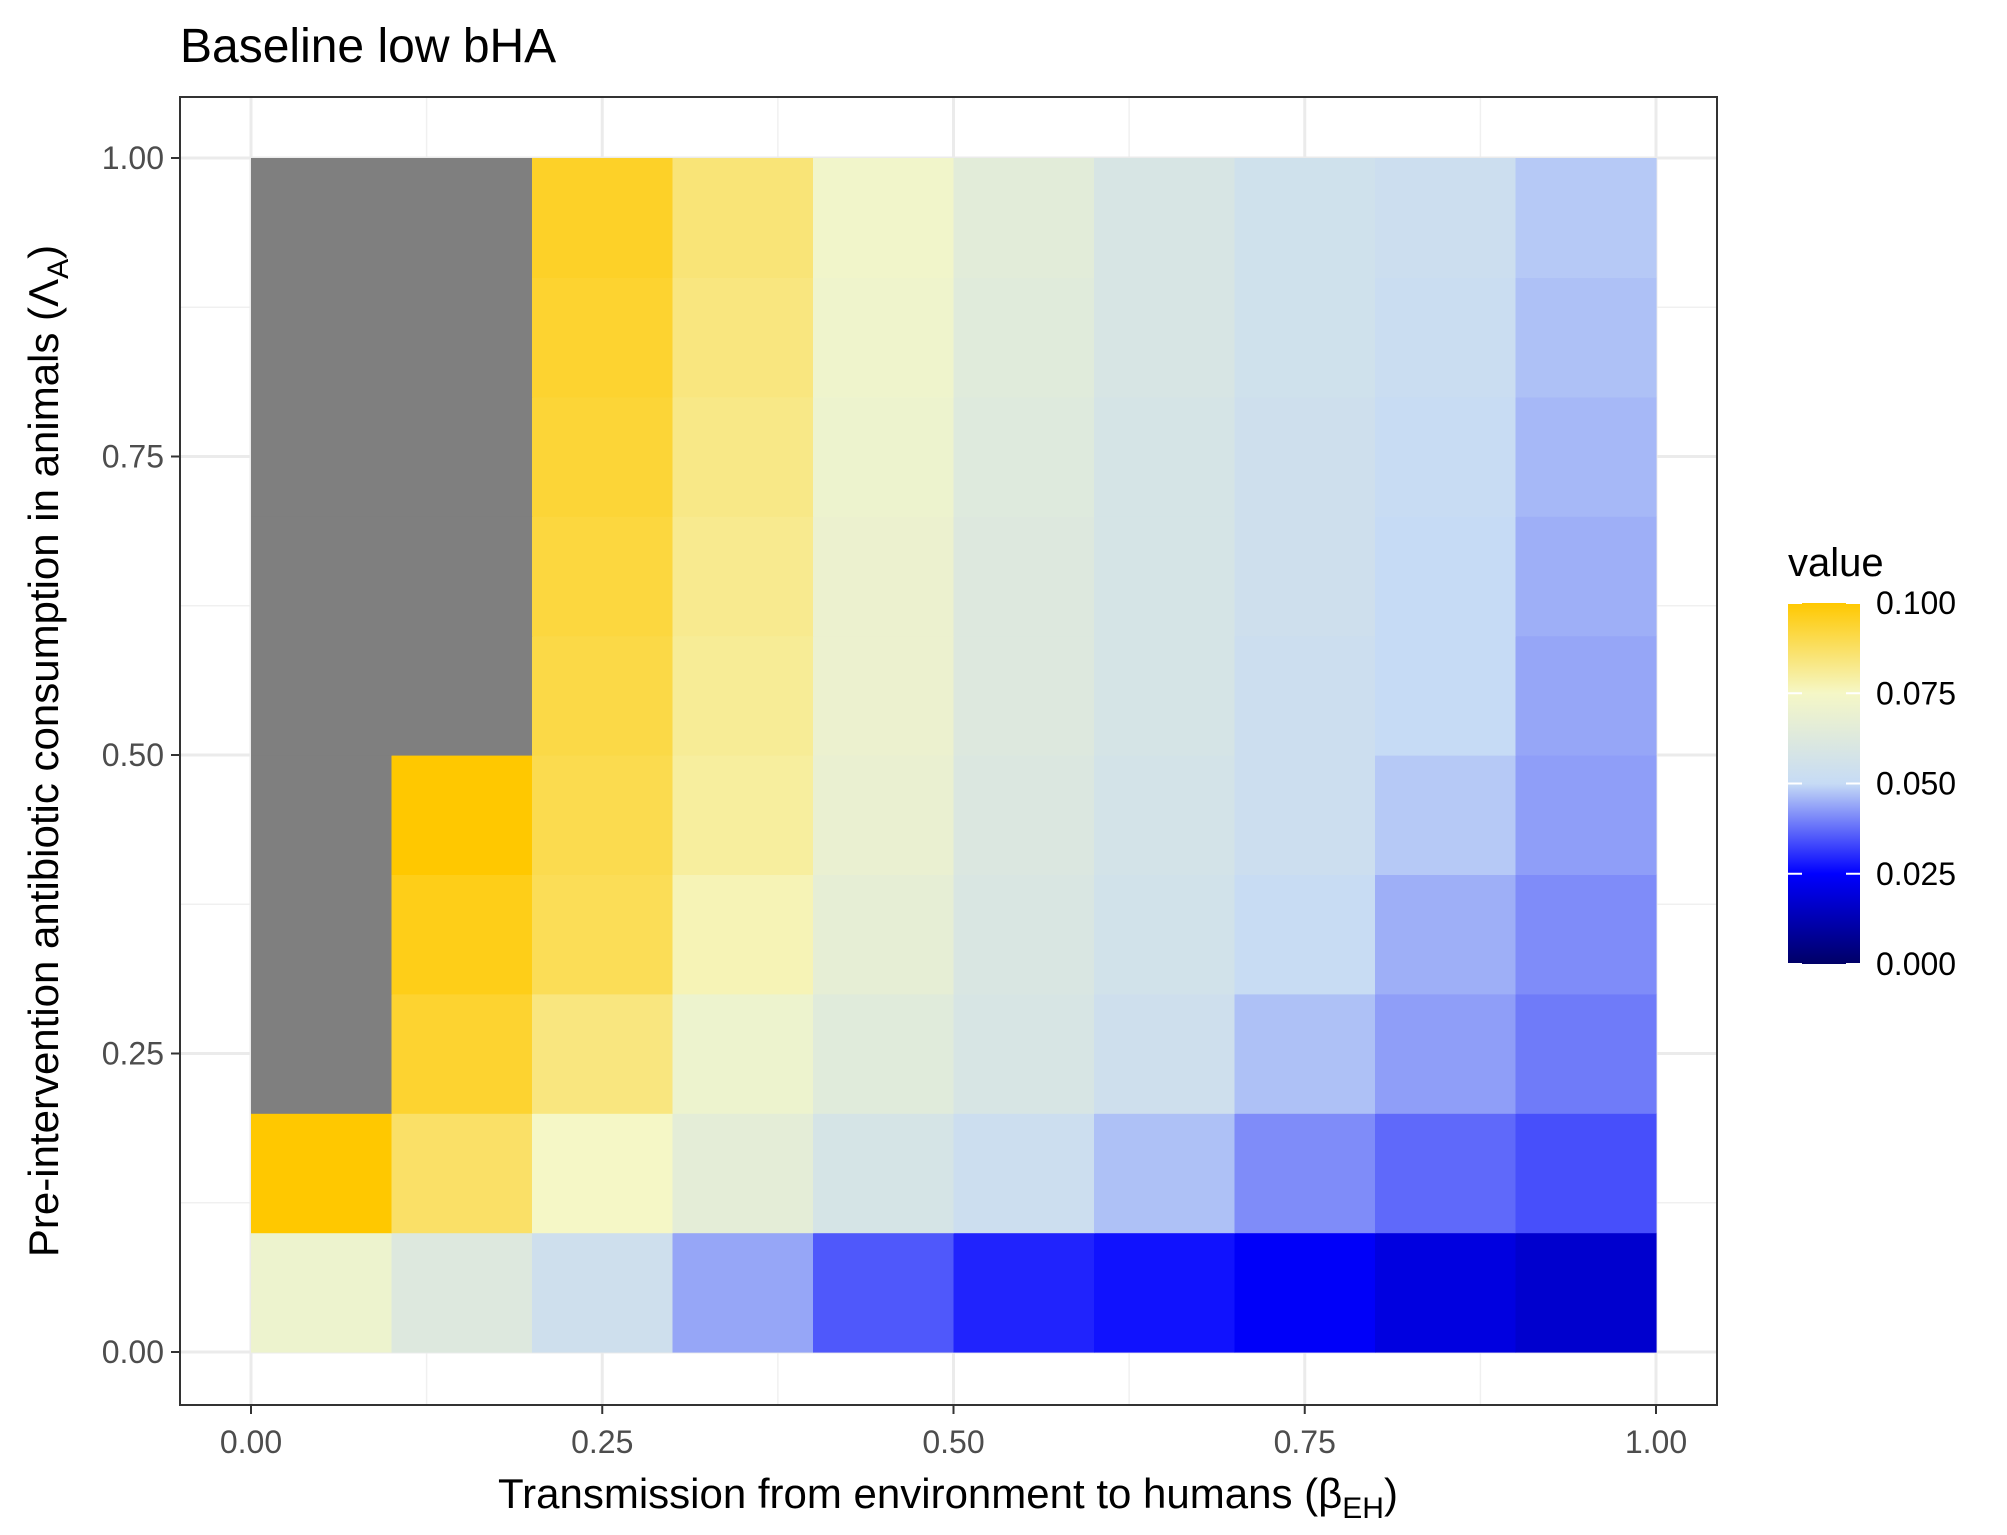  Describe the element at coordinates (1916, 874) in the screenshot. I see `legend-tick-label: 0.025` at that location.